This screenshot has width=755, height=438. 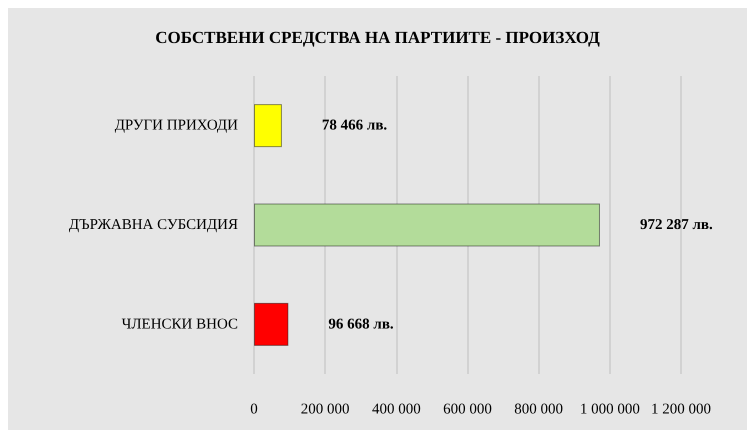 I want to click on x-tick-label: 200 000, so click(x=325, y=410).